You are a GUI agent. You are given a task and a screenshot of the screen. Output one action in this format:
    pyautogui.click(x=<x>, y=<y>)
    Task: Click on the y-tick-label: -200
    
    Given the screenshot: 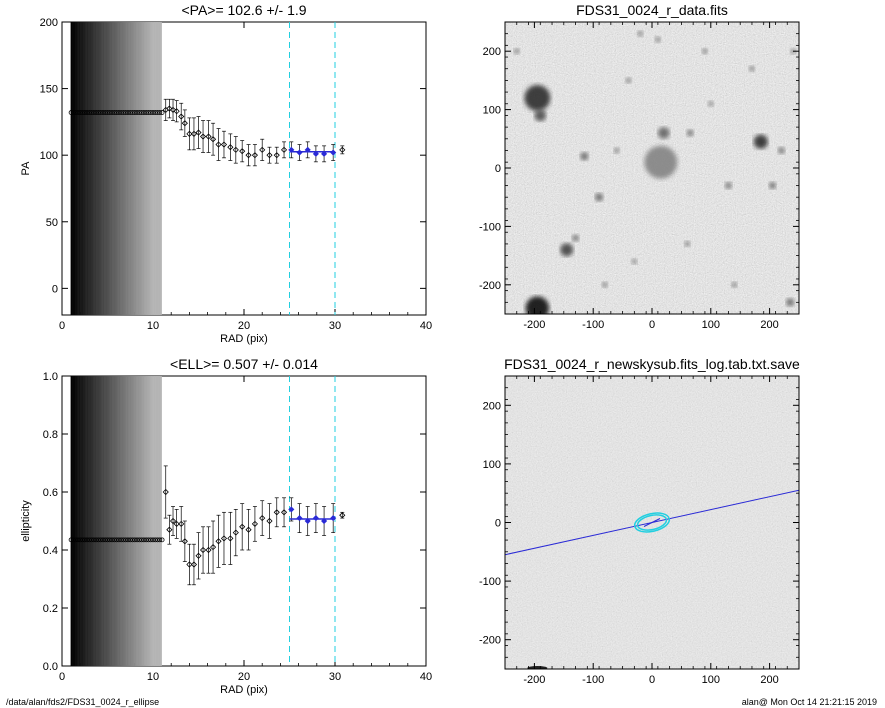 What is the action you would take?
    pyautogui.click(x=490, y=641)
    